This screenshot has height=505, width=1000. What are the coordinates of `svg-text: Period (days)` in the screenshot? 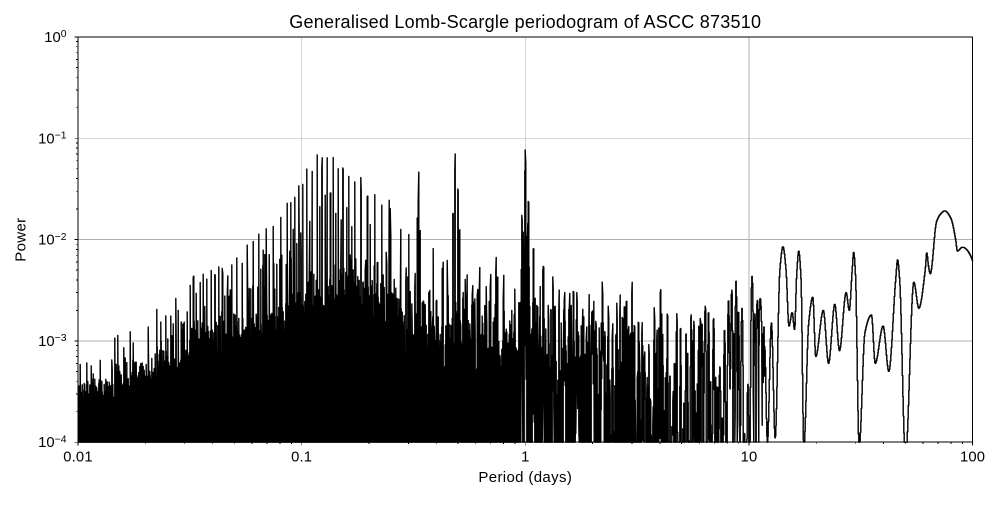 It's located at (525, 477).